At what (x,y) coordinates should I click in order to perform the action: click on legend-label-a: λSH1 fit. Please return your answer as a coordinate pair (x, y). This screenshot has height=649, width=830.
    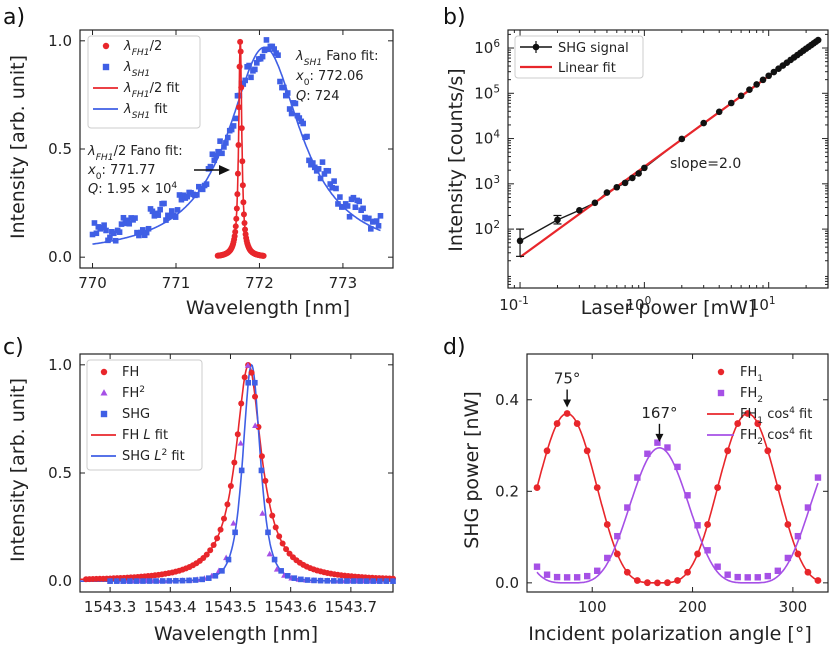
    Looking at the image, I should click on (145, 111).